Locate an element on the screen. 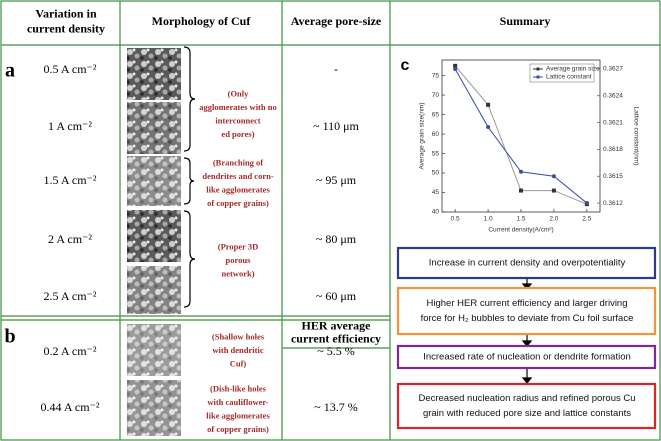 The image size is (661, 441). pore-size: ~ 95 μm is located at coordinates (336, 180).